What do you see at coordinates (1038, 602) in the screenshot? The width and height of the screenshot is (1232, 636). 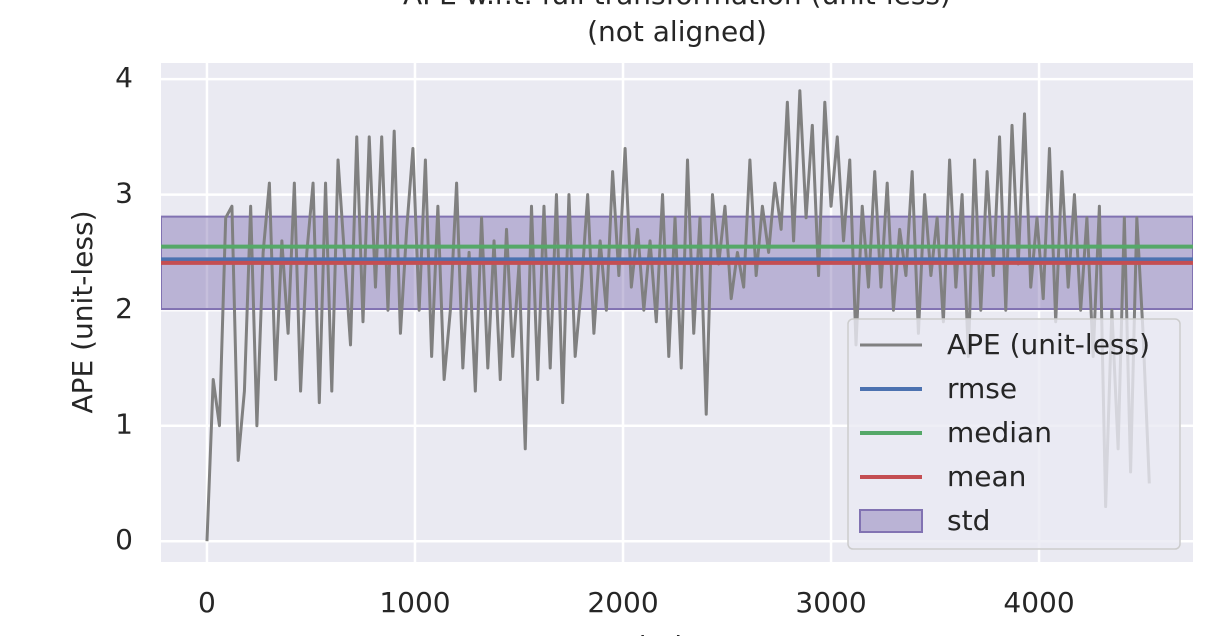 I see `x-tick-label: 4000` at bounding box center [1038, 602].